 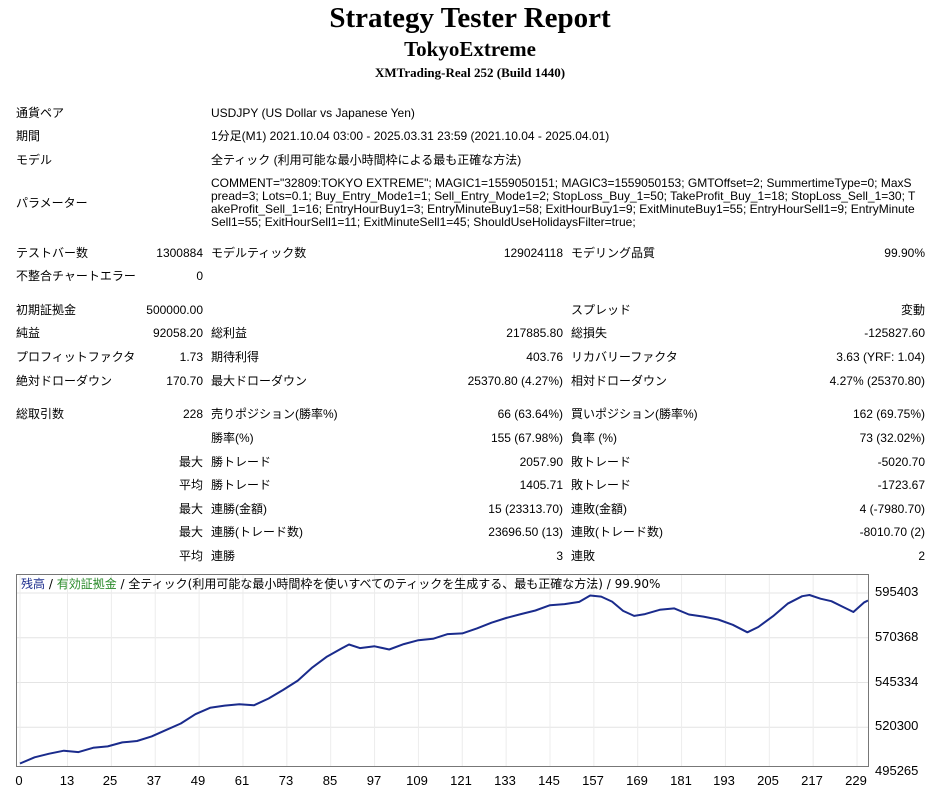 What do you see at coordinates (613, 253) in the screenshot?
I see `quality-label: モデリング品質` at bounding box center [613, 253].